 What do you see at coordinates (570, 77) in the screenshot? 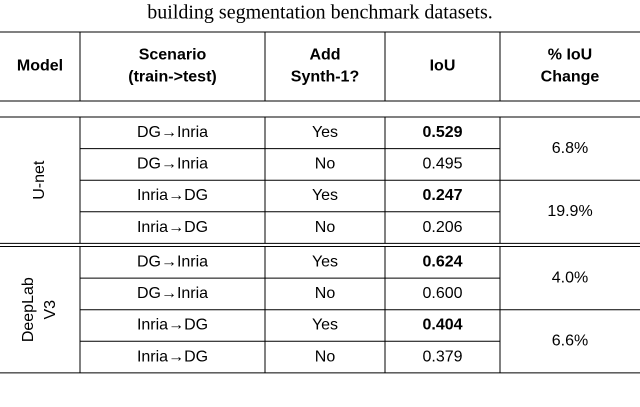
I see `header-cell: Change` at bounding box center [570, 77].